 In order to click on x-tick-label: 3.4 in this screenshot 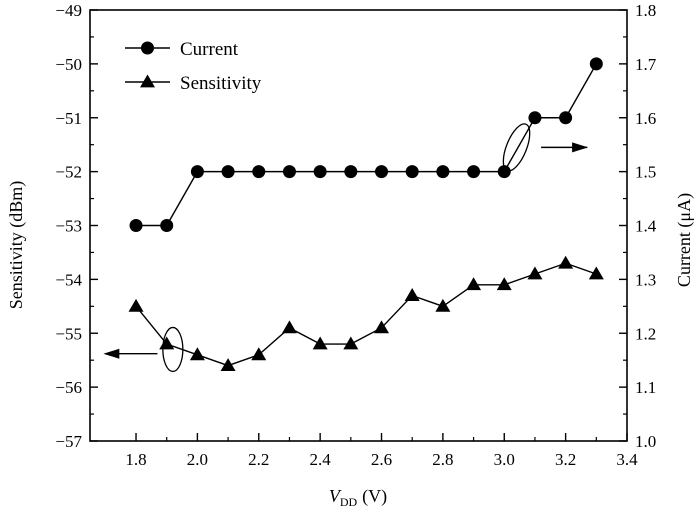, I will do `click(627, 459)`.